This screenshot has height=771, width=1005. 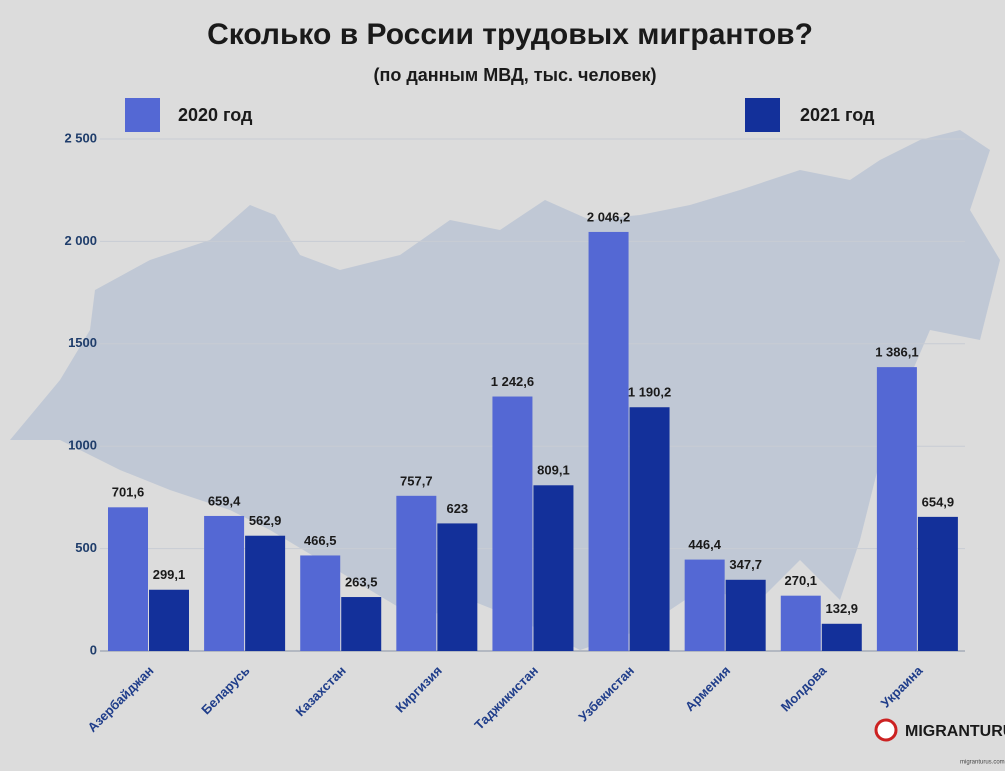 What do you see at coordinates (121, 699) in the screenshot?
I see `x-tick-label: Азербайджан` at bounding box center [121, 699].